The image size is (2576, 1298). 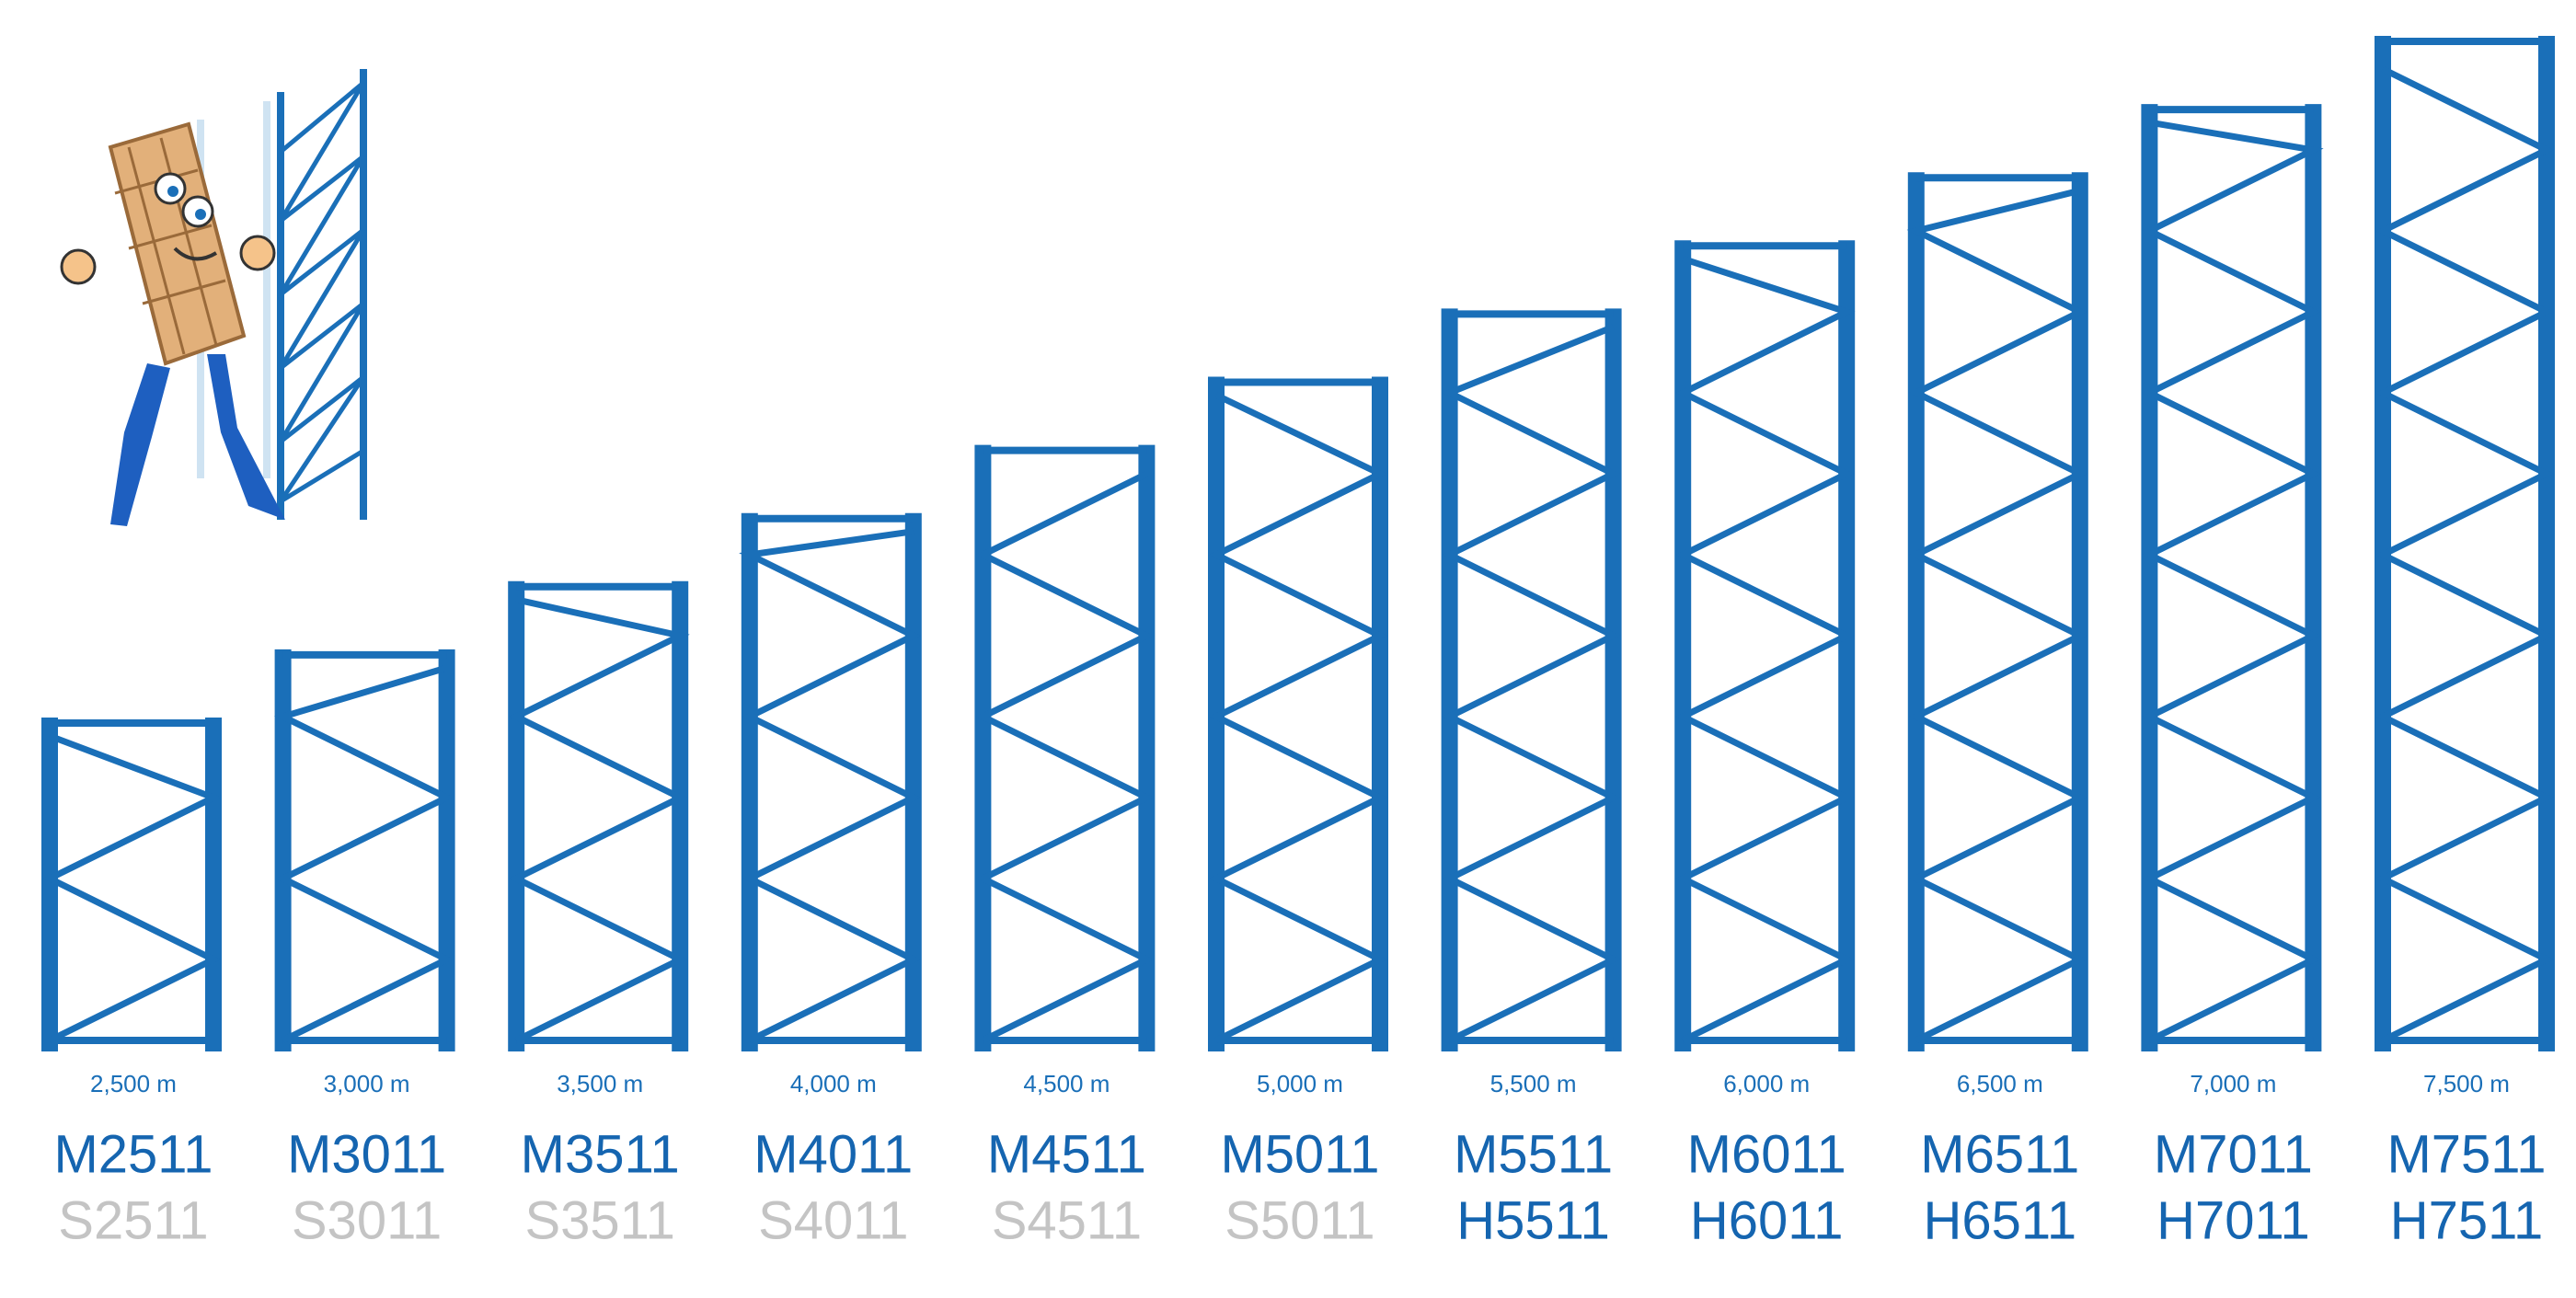 I want to click on height-label: 6,500 m, so click(x=2000, y=1083).